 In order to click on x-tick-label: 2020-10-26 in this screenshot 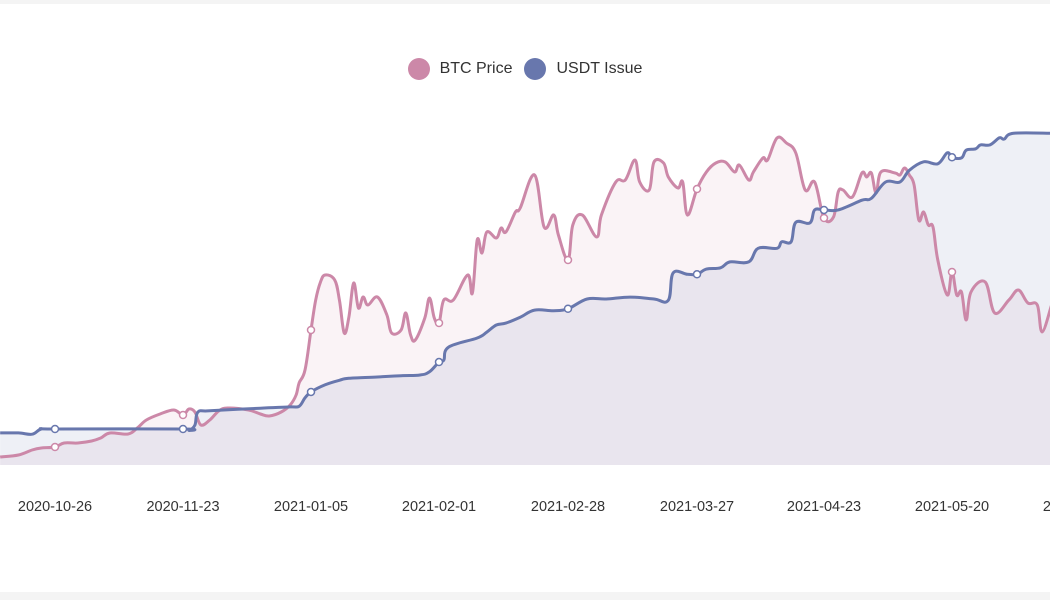, I will do `click(55, 507)`.